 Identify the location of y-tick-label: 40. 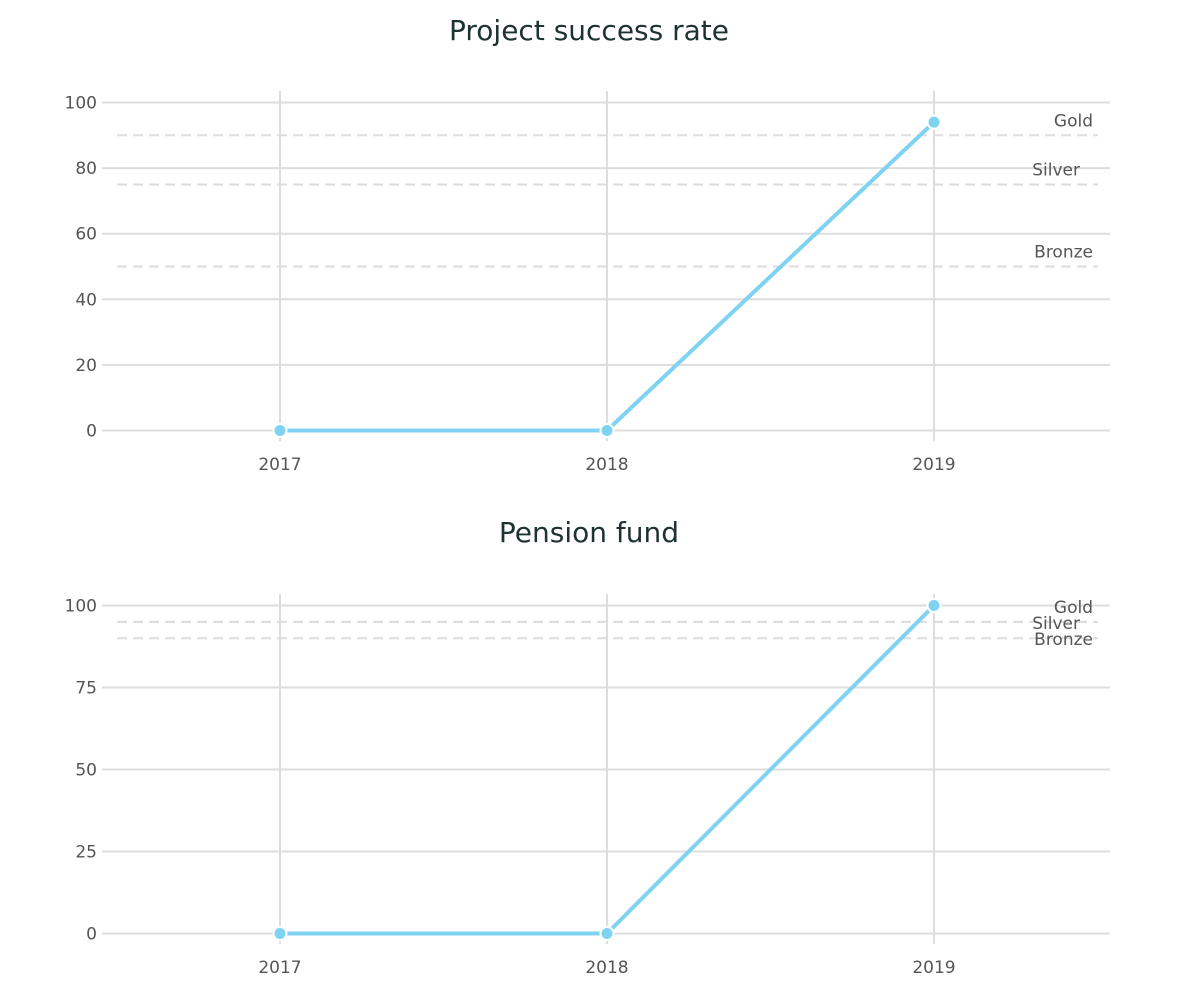
(86, 300).